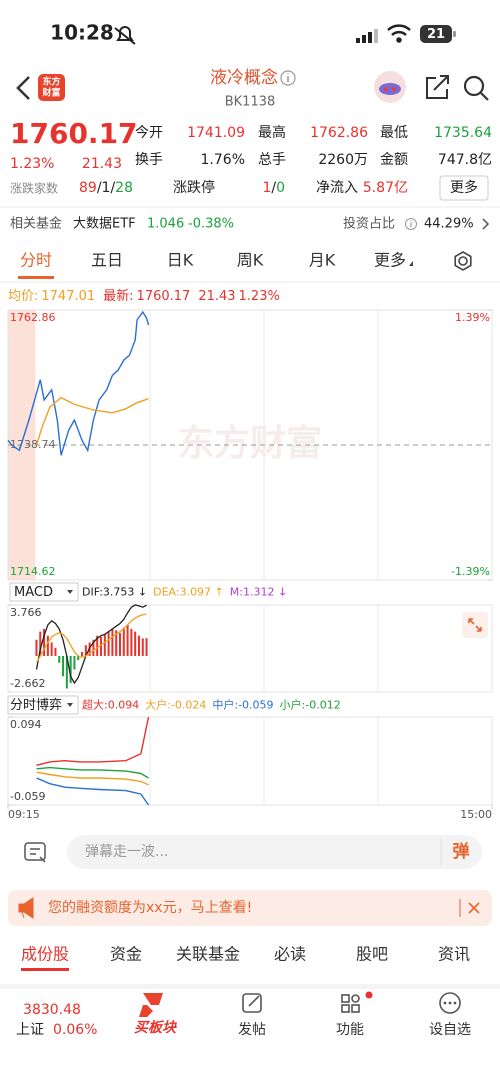  What do you see at coordinates (350, 1003) in the screenshot?
I see `function-icon` at bounding box center [350, 1003].